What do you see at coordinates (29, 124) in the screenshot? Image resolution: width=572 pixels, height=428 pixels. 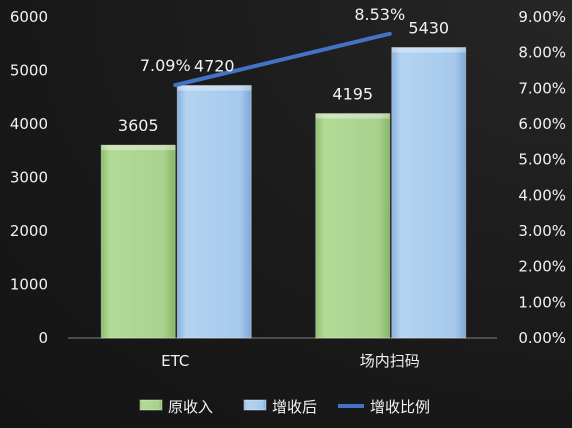 I see `y-left-tick-label: 4000` at bounding box center [29, 124].